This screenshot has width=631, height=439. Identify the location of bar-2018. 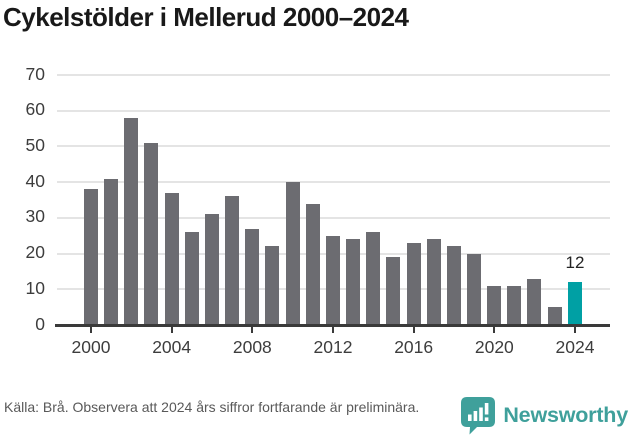
(453, 285).